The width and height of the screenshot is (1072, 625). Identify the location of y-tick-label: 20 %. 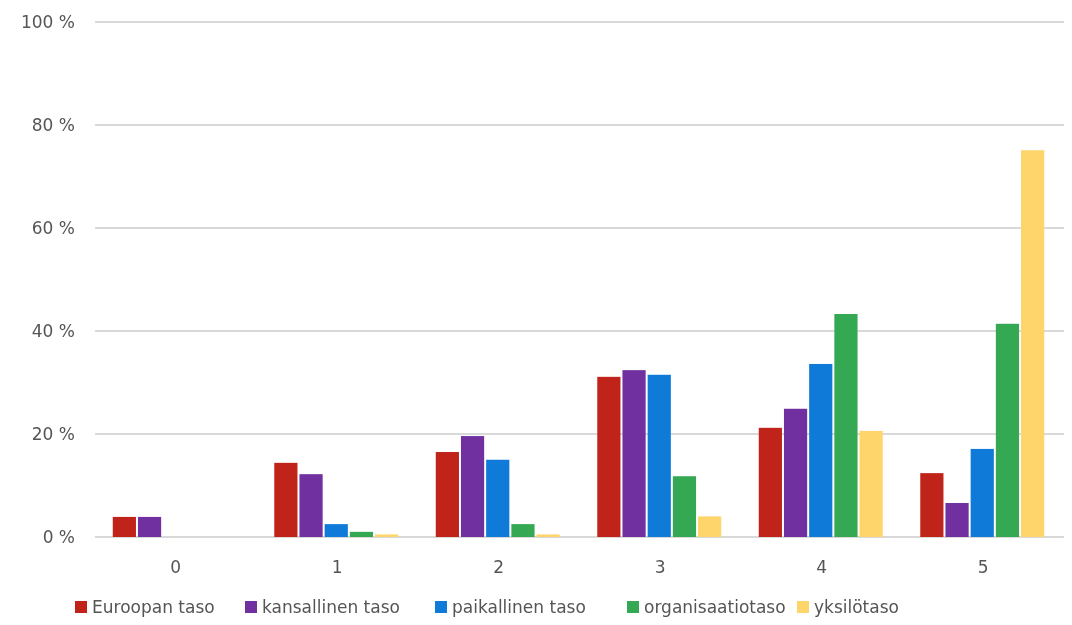
(53, 433).